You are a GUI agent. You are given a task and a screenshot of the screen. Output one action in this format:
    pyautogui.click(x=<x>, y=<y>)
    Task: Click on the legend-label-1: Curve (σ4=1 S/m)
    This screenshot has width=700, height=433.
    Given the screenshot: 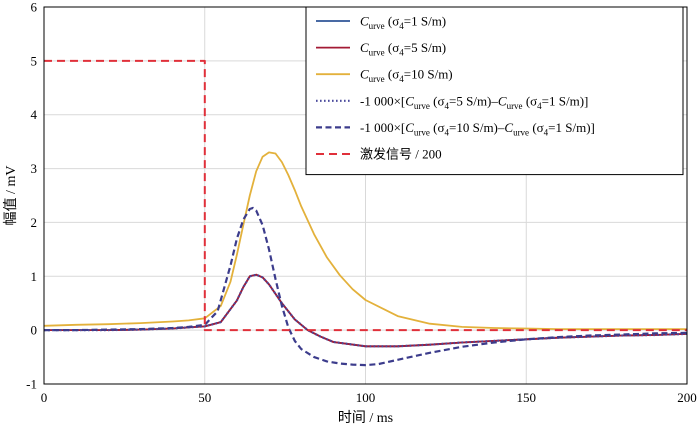 What is the action you would take?
    pyautogui.click(x=403, y=23)
    